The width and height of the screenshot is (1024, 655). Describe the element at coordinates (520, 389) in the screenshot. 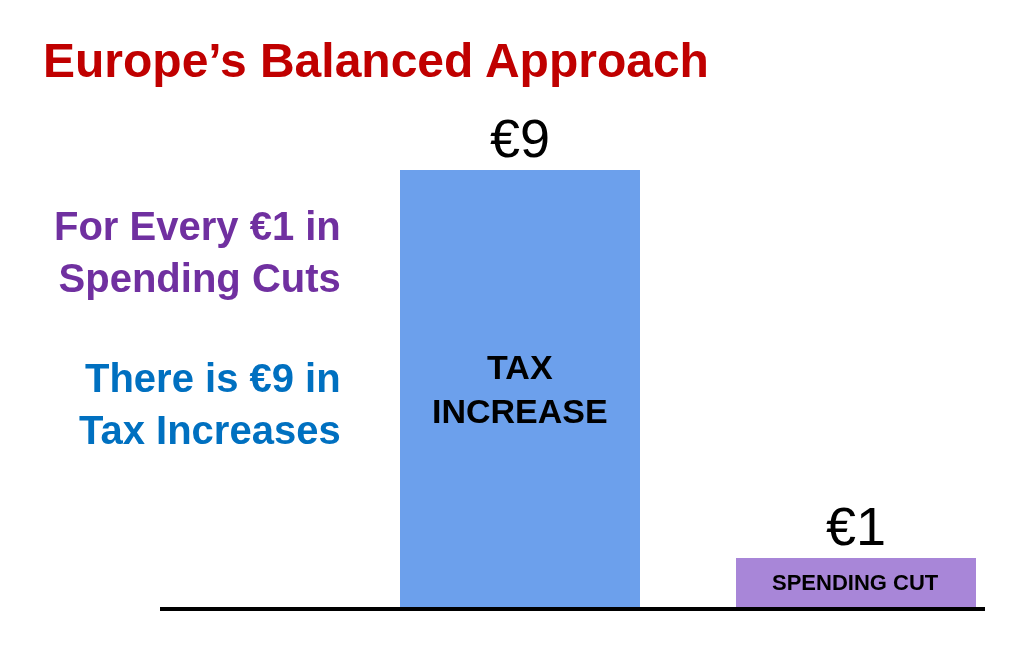

I see `x-tick-label: TAX INCREASE` at that location.